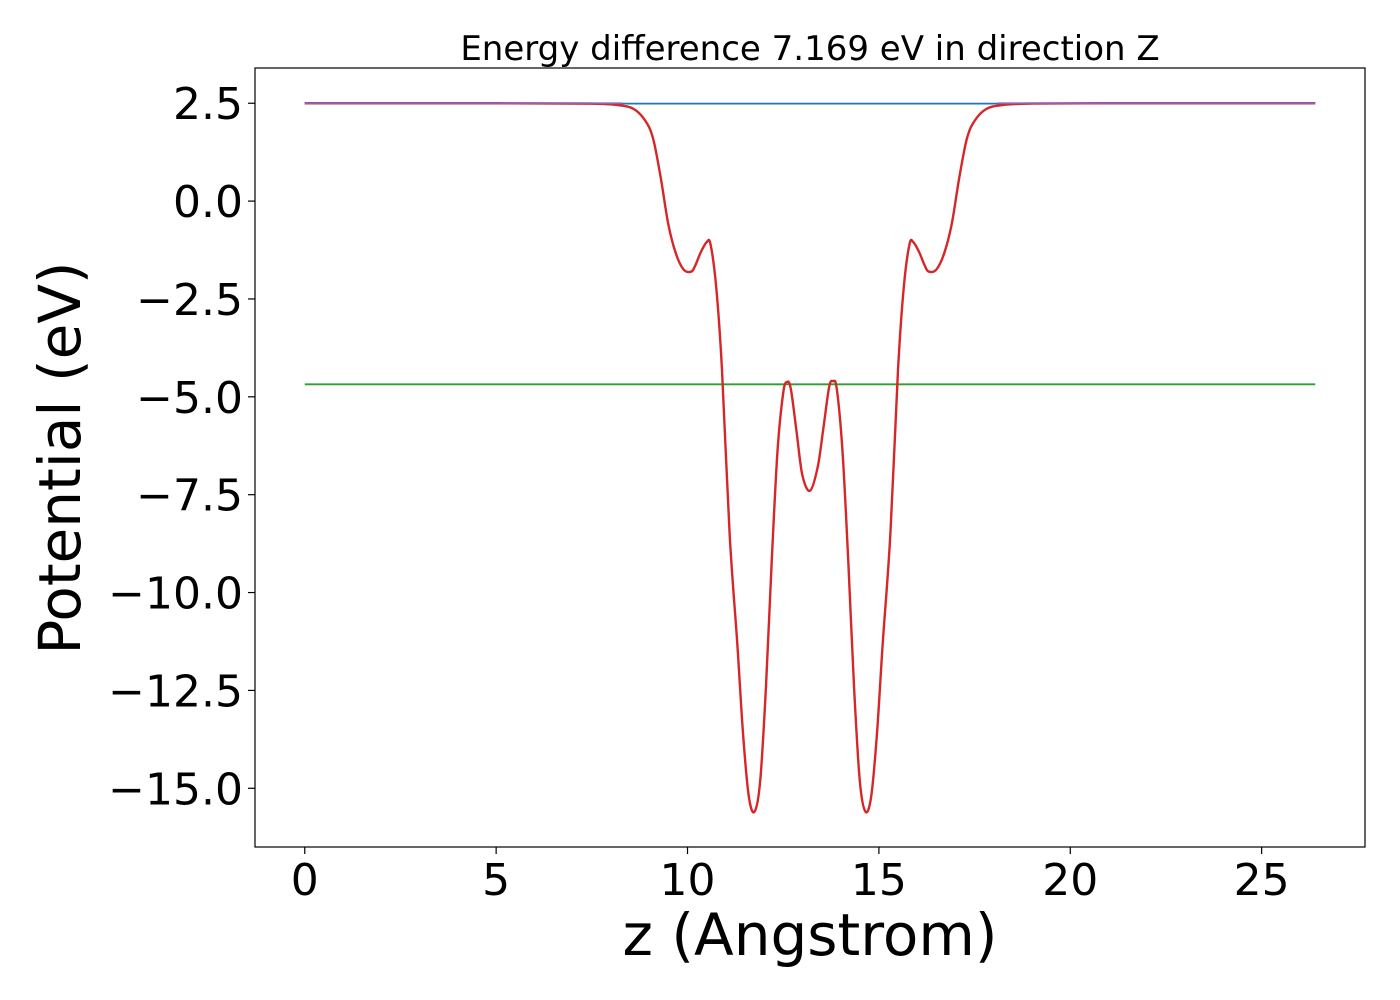 The image size is (1400, 1000). What do you see at coordinates (790, 876) in the screenshot?
I see `x-axis-ticks: 0 5 10 15 20 25` at bounding box center [790, 876].